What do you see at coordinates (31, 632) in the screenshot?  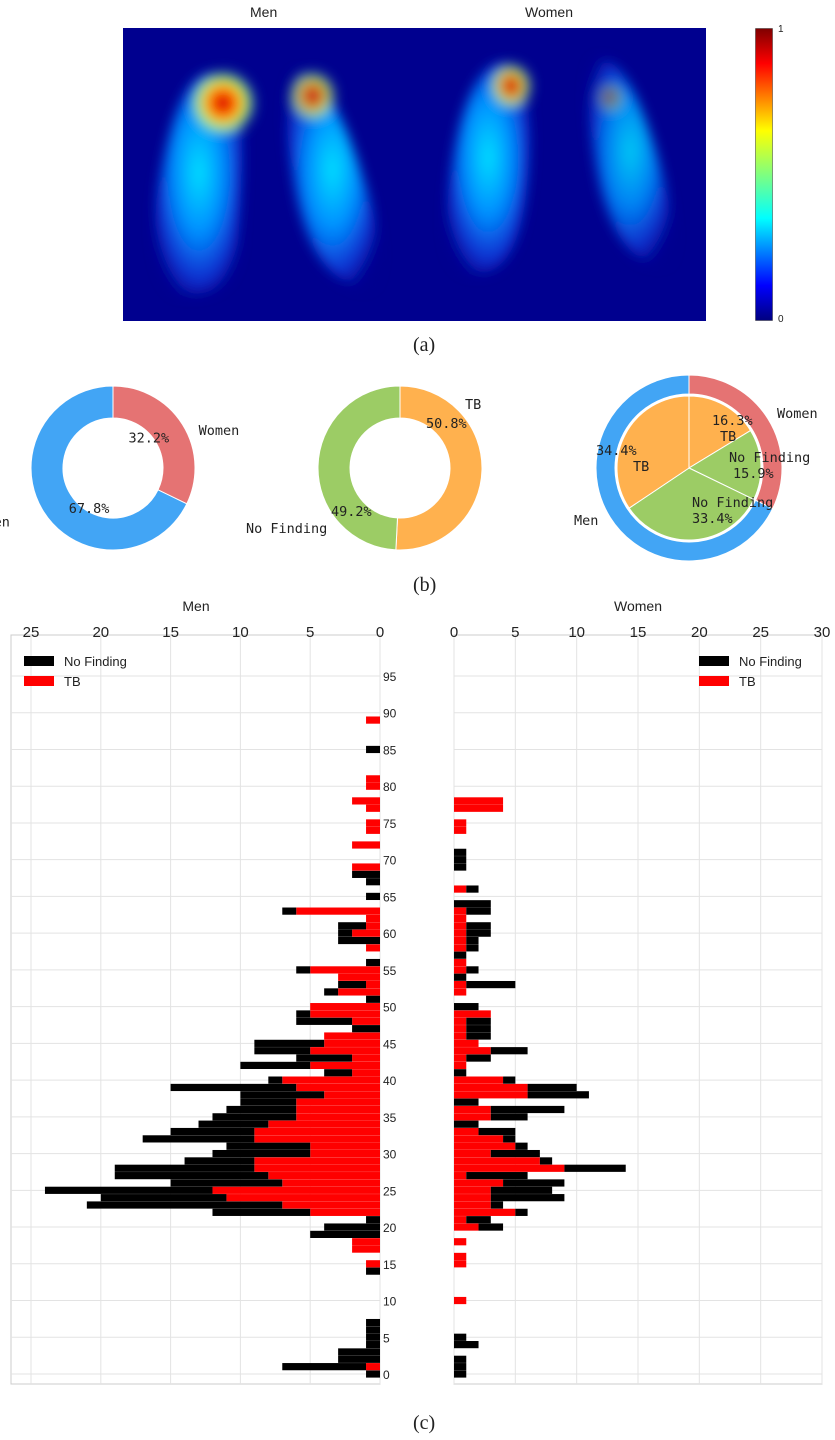 I see `men-x-tick: 25` at bounding box center [31, 632].